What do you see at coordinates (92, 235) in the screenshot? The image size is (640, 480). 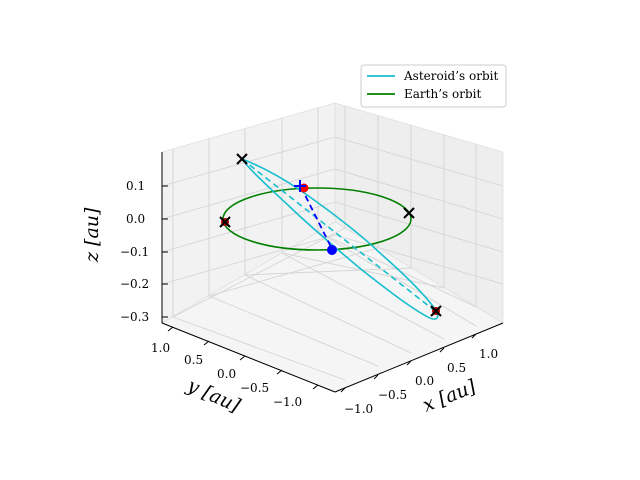 I see `z-axis-label: z [au]` at bounding box center [92, 235].